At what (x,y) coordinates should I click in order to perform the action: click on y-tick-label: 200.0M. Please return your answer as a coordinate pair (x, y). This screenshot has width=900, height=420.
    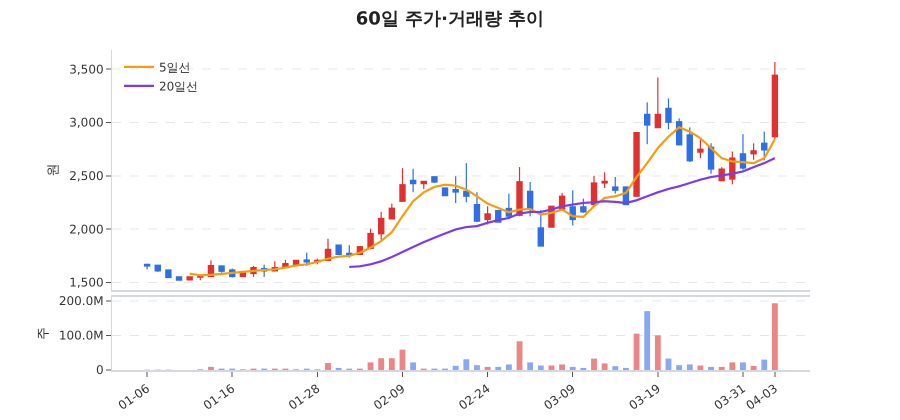
    Looking at the image, I should click on (81, 301).